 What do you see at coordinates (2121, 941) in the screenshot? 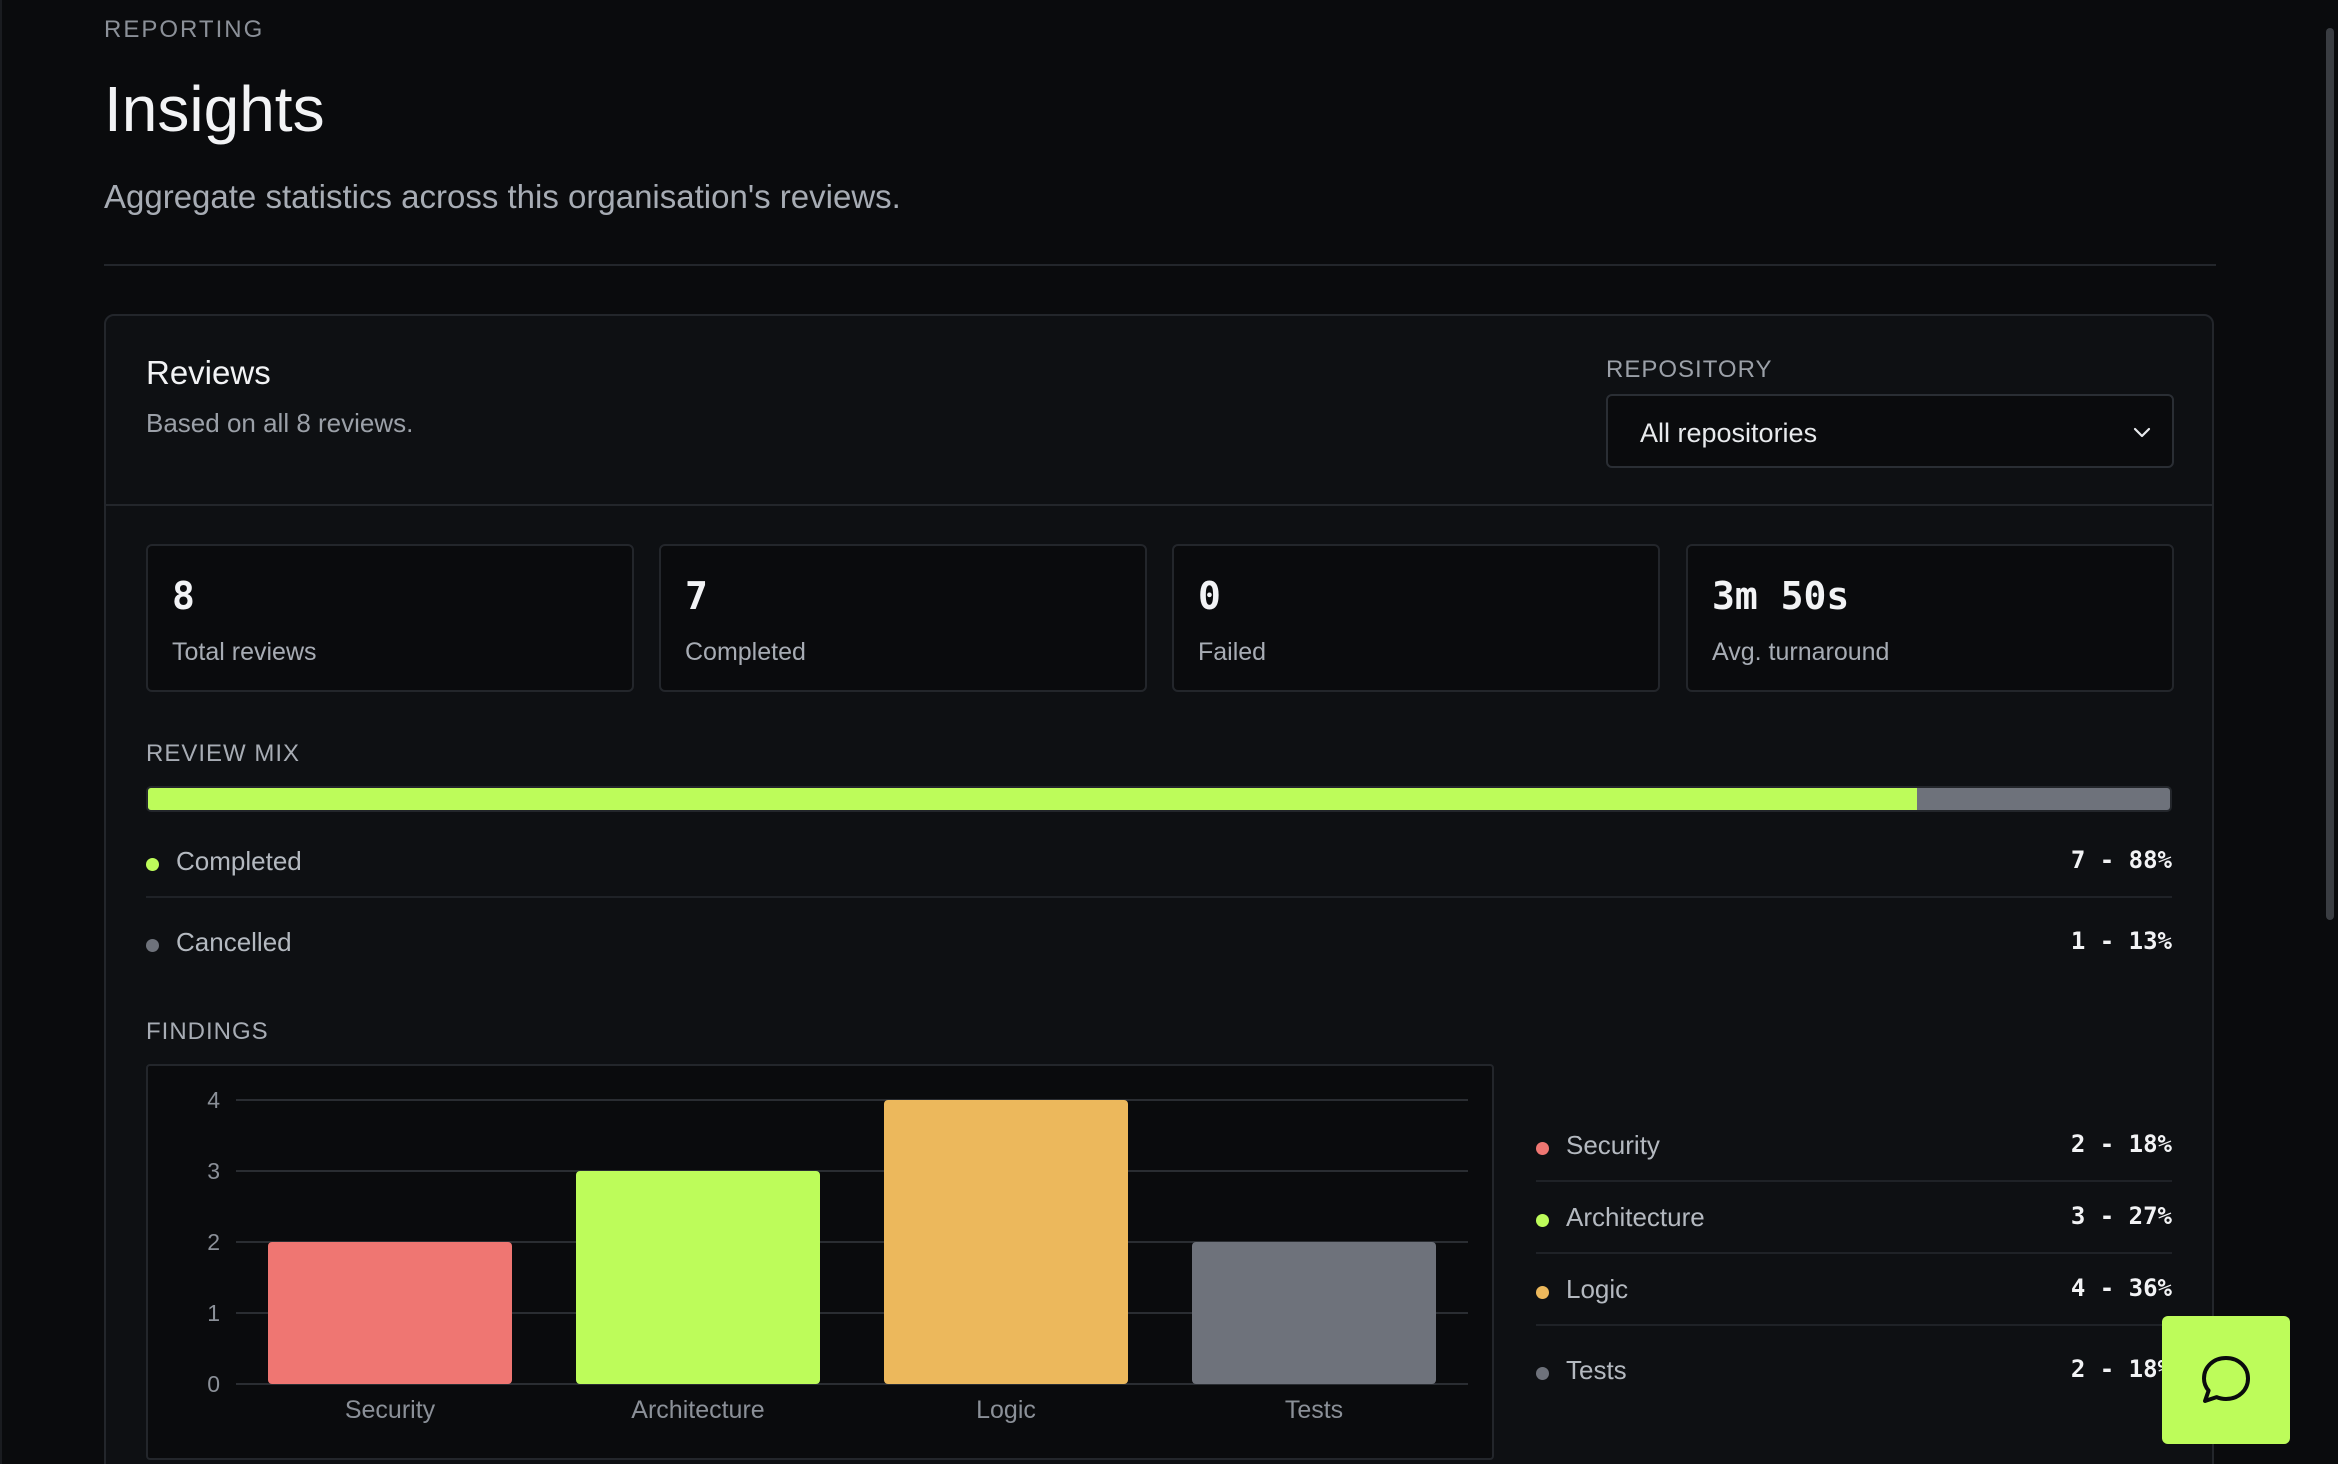
I see `legend-value: 1 - 13%` at bounding box center [2121, 941].